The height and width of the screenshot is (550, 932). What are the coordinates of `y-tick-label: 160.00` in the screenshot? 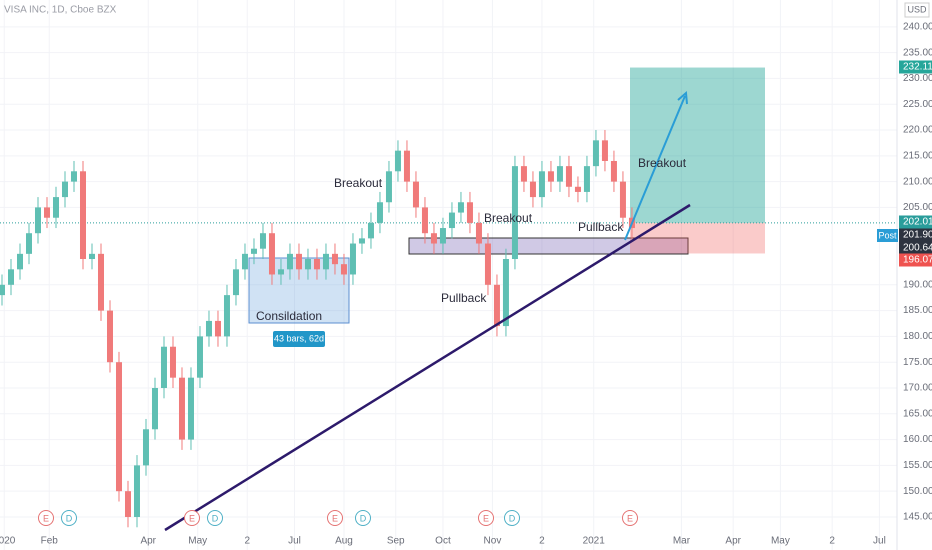 It's located at (917, 439).